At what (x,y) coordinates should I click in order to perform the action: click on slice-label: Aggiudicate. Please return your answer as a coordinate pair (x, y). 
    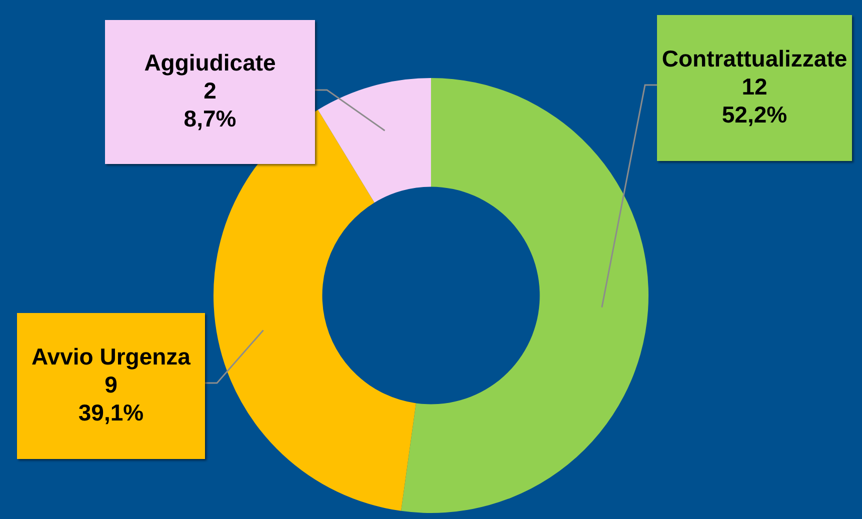
    Looking at the image, I should click on (210, 62).